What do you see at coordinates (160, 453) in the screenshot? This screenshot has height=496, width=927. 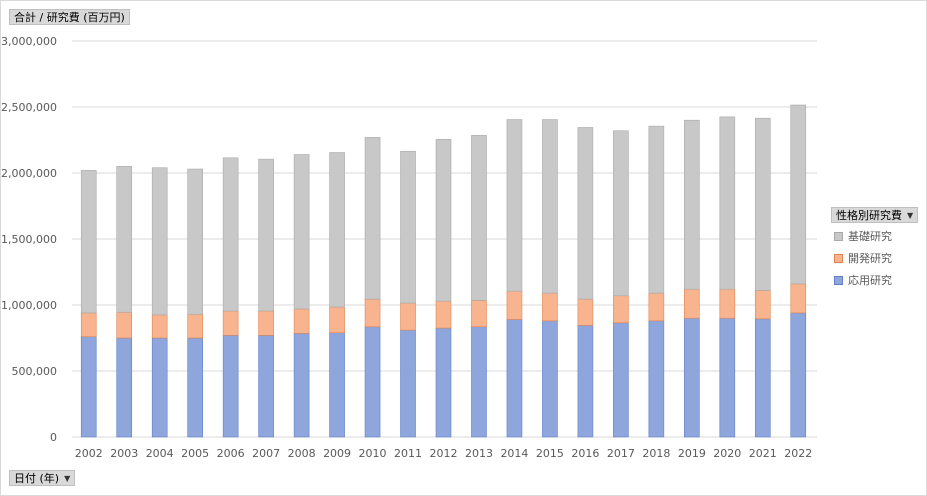 I see `x-tick-label: 2004` at bounding box center [160, 453].